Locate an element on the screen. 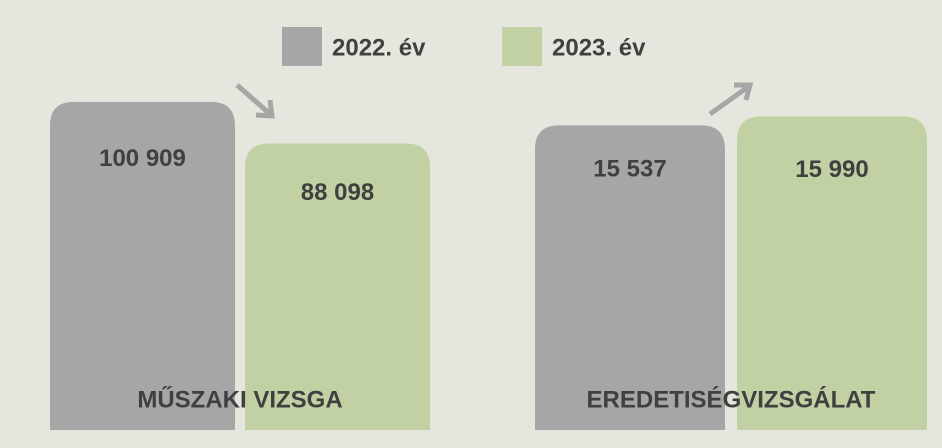  value-label: 88 098 is located at coordinates (337, 192).